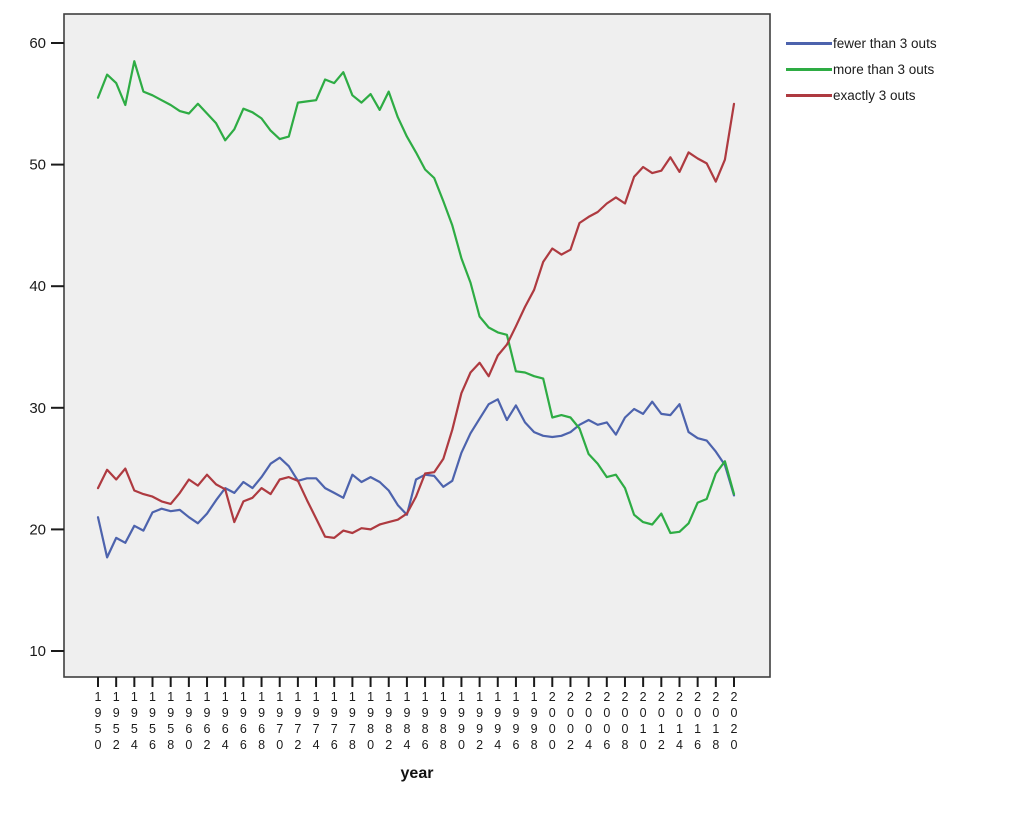  I want to click on y-tick-label: 50, so click(37, 165).